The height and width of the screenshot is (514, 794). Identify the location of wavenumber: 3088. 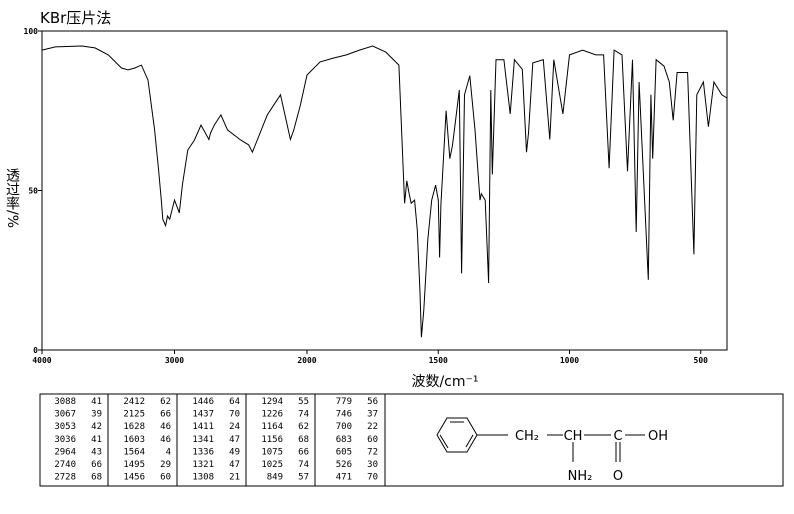
(65, 402).